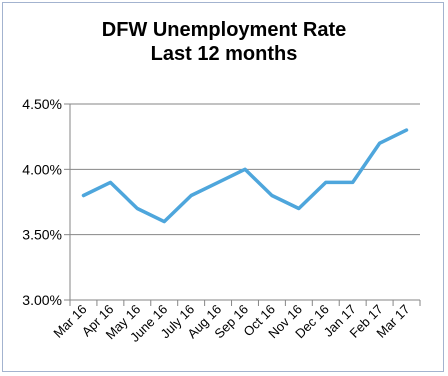  Describe the element at coordinates (224, 42) in the screenshot. I see `chart-title: DFW Unemployment Rate Last 12 months` at that location.